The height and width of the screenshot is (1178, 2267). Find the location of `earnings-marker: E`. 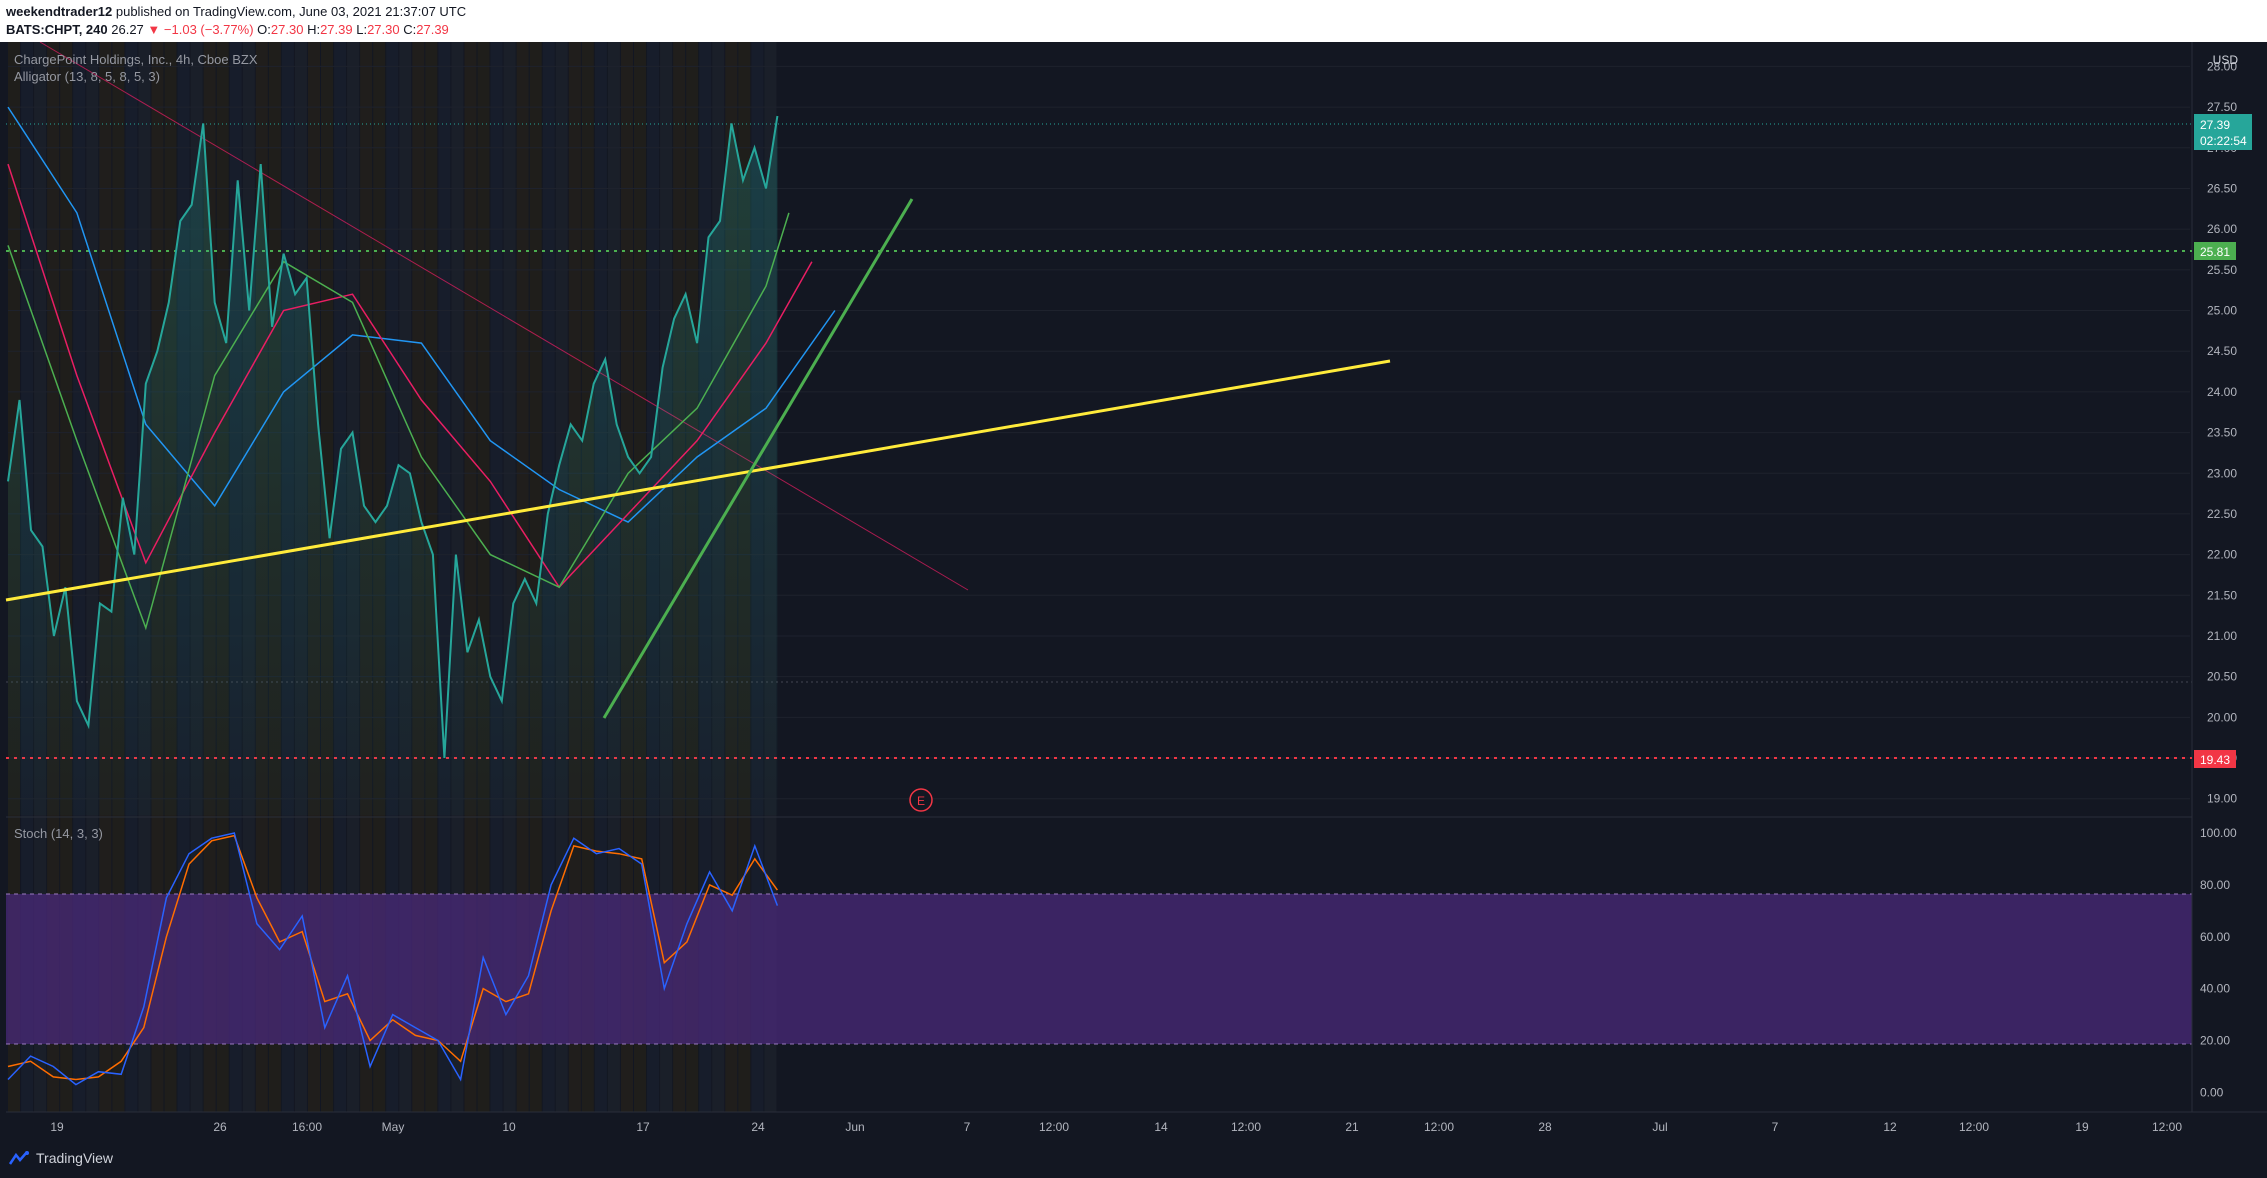

earnings-marker: E is located at coordinates (921, 800).